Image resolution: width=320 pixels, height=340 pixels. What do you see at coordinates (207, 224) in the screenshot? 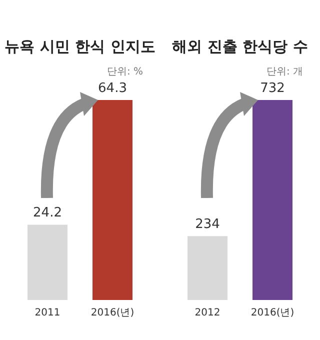
I see `data-label: 234` at bounding box center [207, 224].